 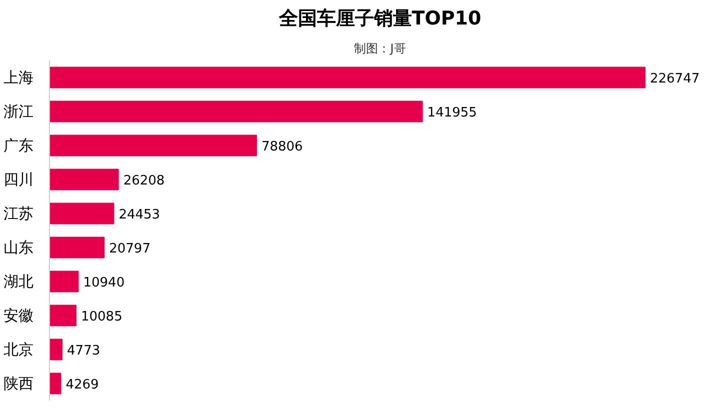 I want to click on y-tick-label: 江苏, so click(x=19, y=213).